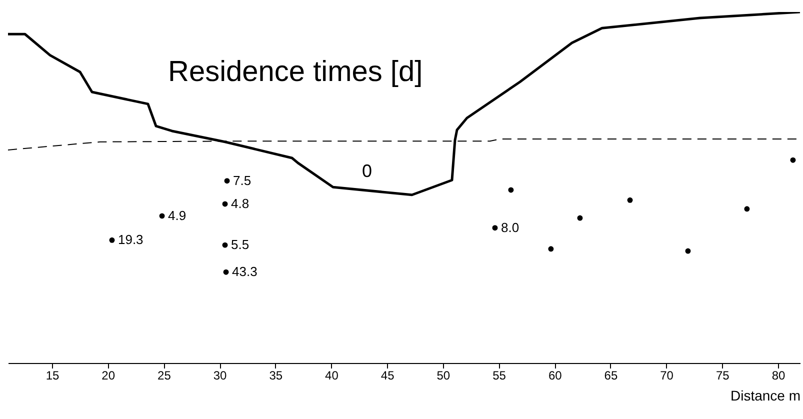 Image resolution: width=803 pixels, height=419 pixels. Describe the element at coordinates (220, 375) in the screenshot. I see `x-tick-label: 30` at that location.